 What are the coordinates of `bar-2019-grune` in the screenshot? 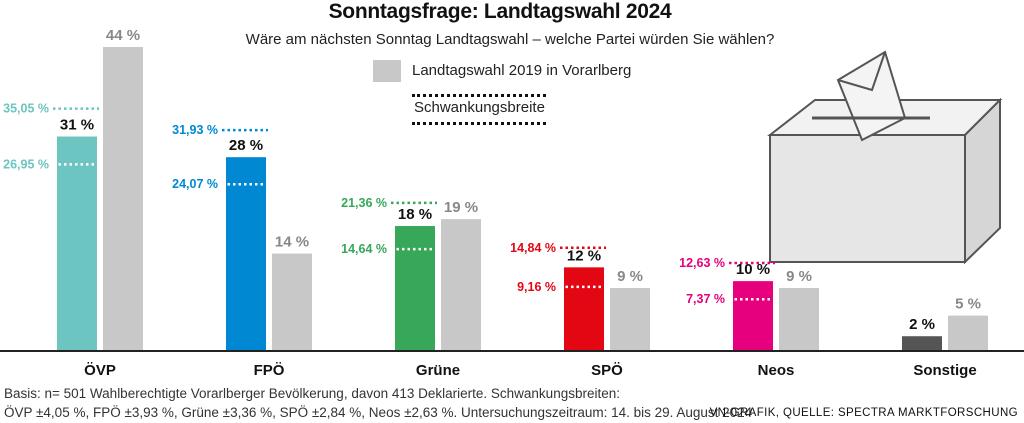 It's located at (461, 284).